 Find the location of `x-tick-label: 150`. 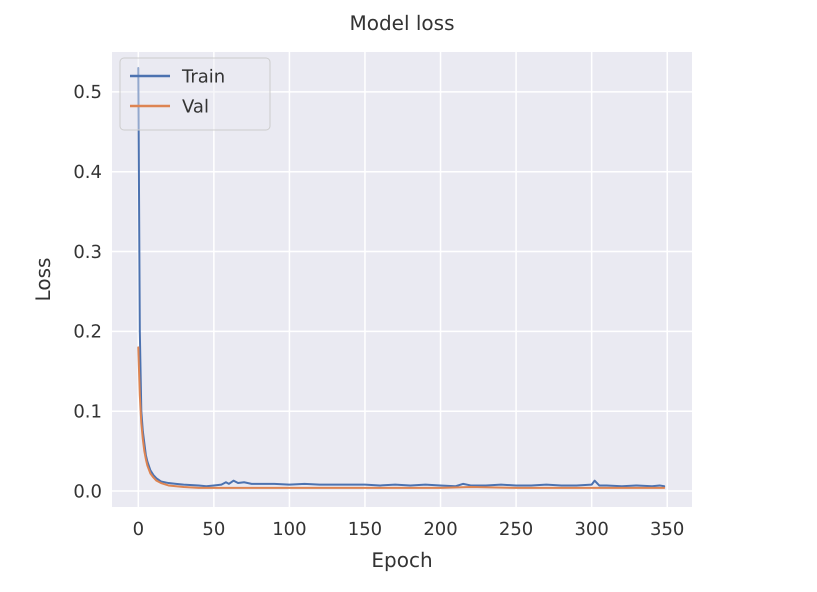

x-tick-label: 150 is located at coordinates (365, 529).